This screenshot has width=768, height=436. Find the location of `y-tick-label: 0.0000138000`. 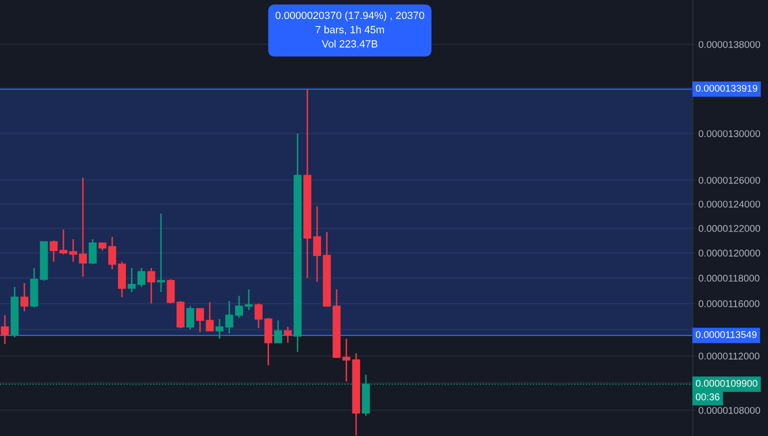

y-tick-label: 0.0000138000 is located at coordinates (729, 44).